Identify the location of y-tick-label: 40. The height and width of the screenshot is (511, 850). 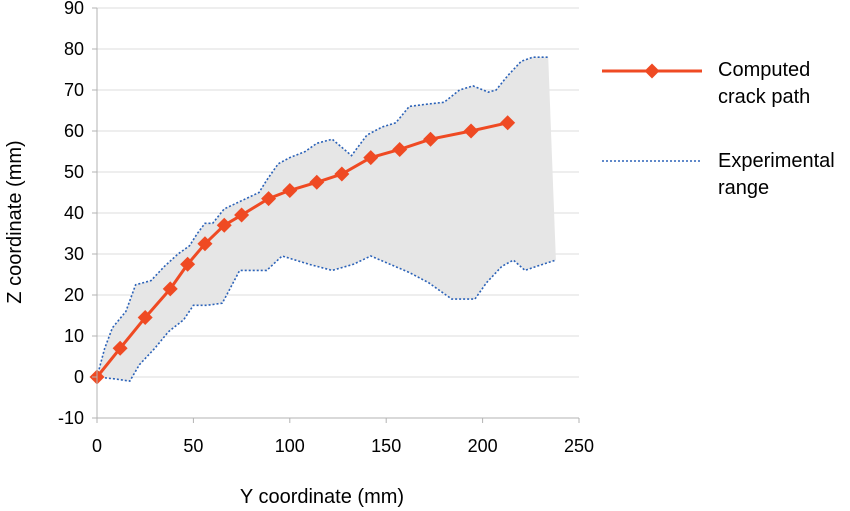
(74, 213).